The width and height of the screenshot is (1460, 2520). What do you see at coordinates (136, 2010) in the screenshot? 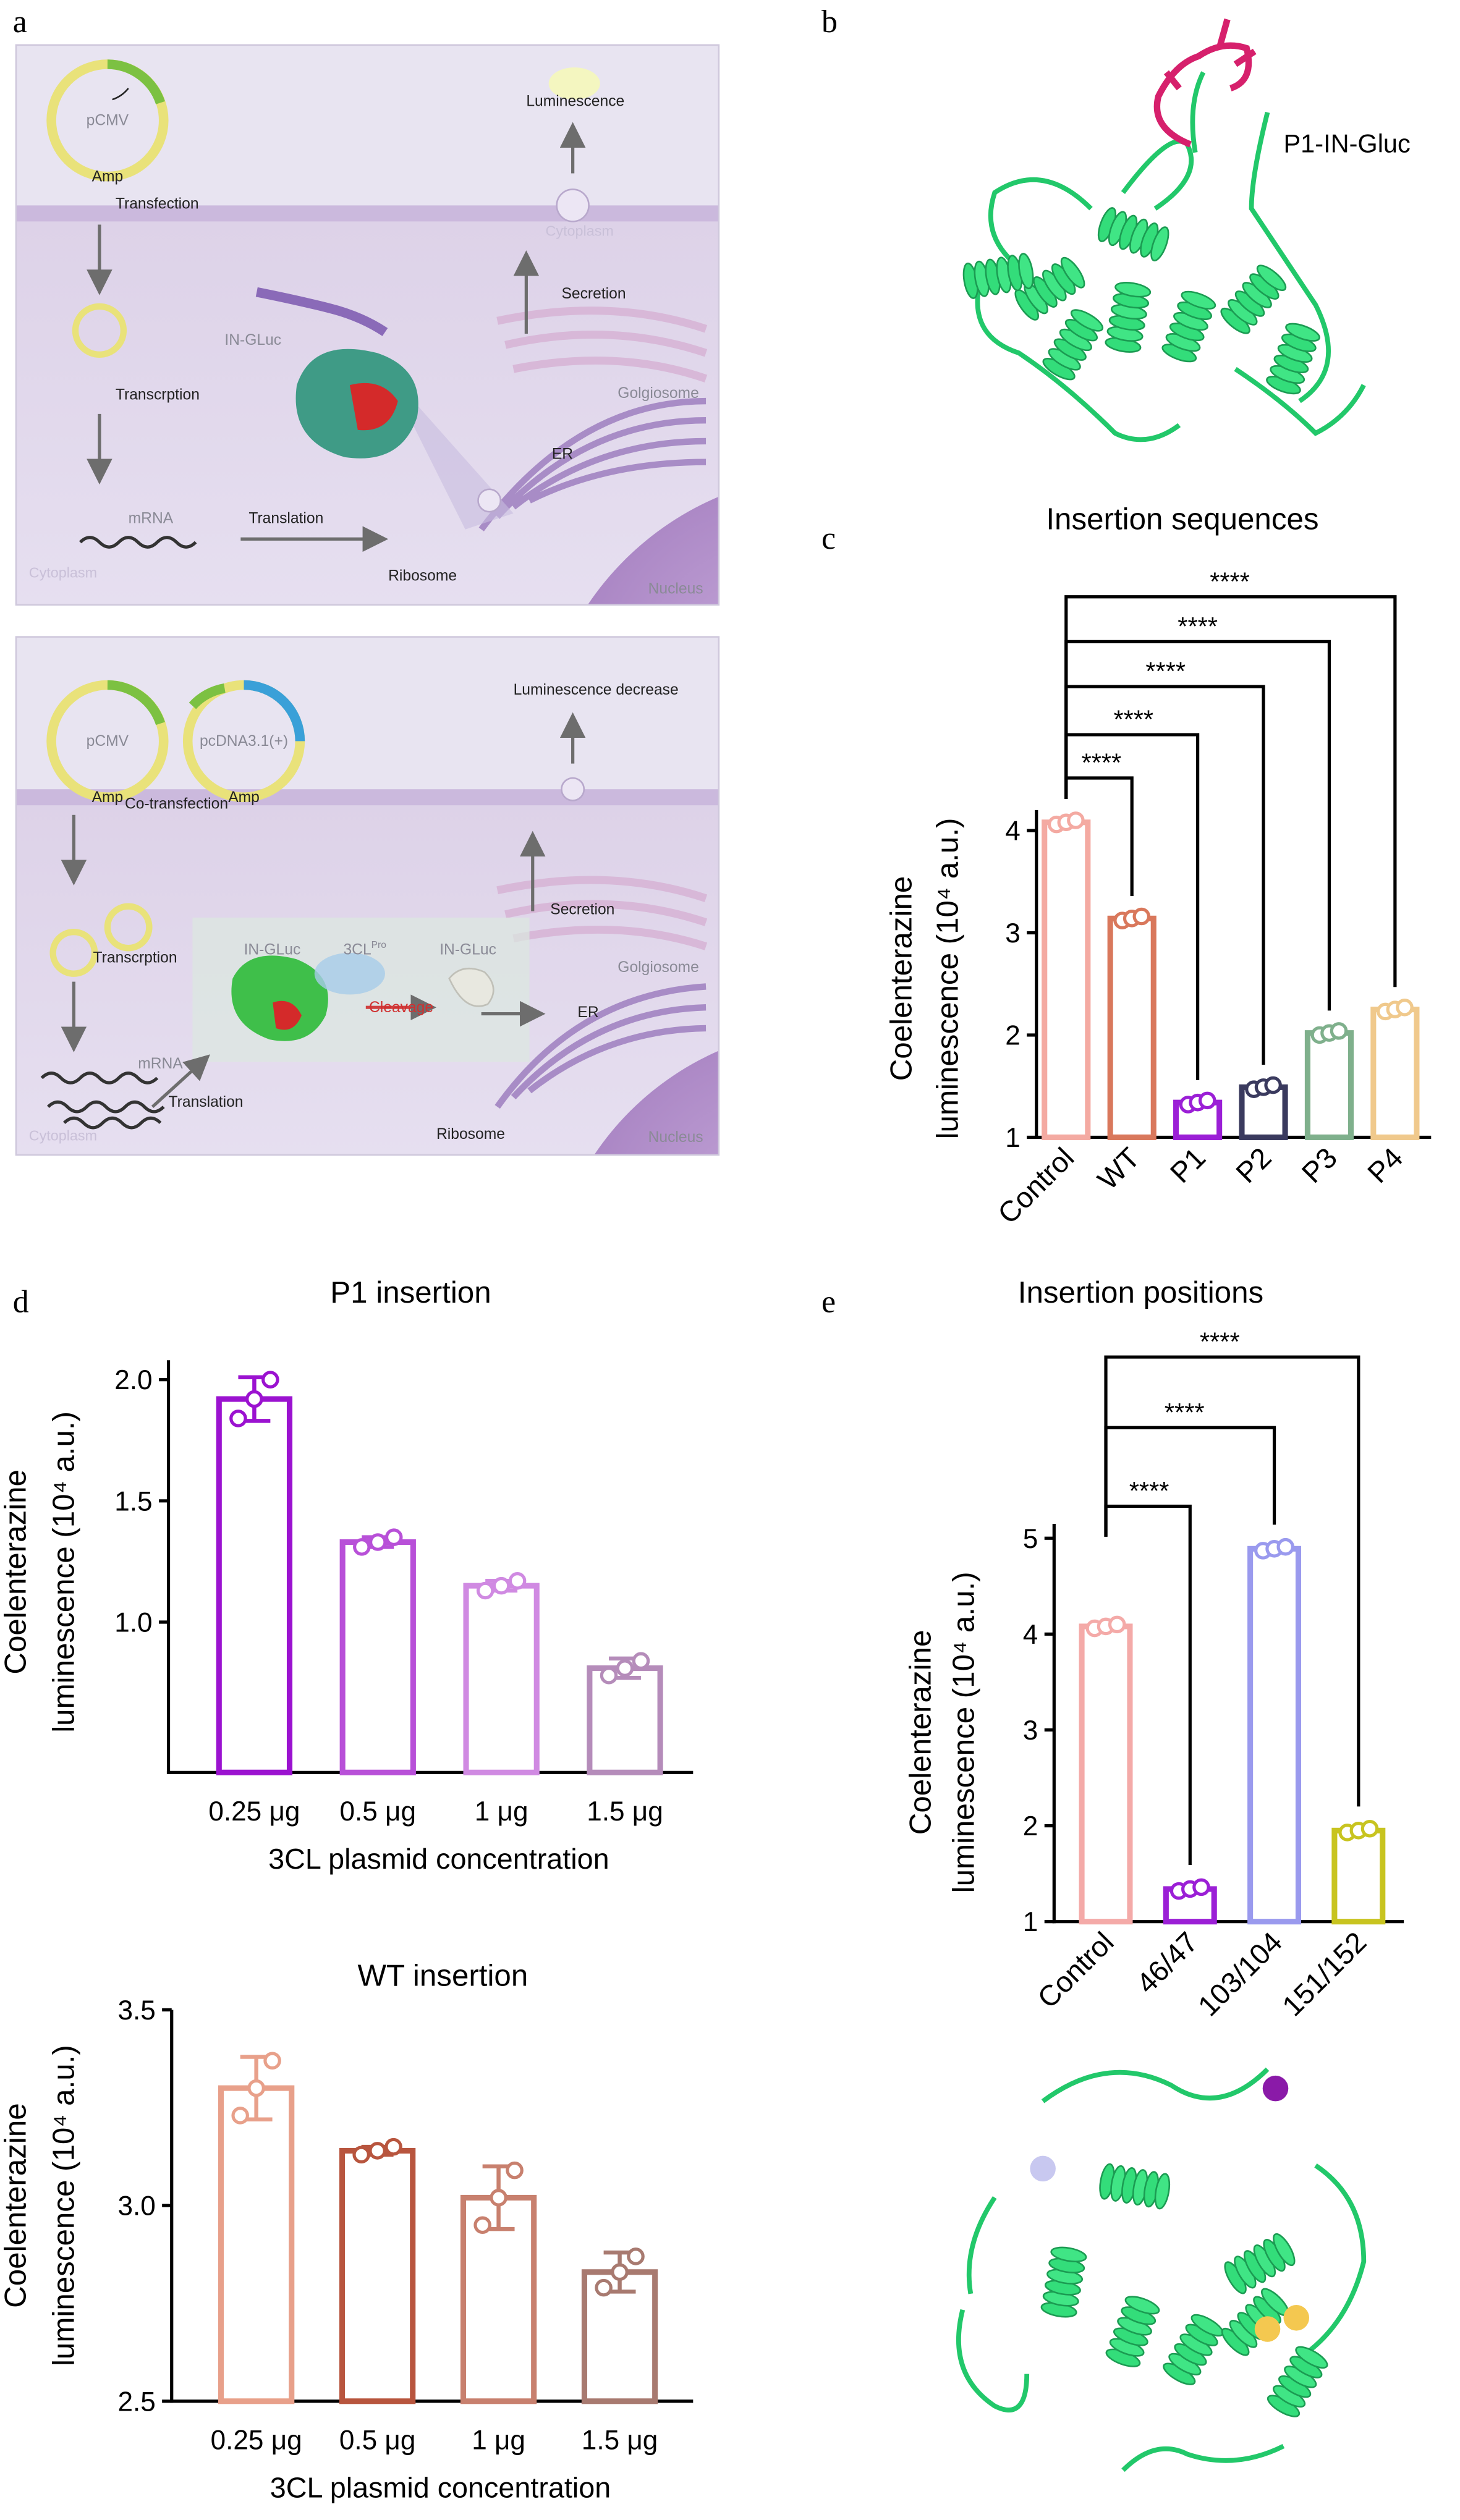
I see `y-tick-label: 3.5` at bounding box center [136, 2010].